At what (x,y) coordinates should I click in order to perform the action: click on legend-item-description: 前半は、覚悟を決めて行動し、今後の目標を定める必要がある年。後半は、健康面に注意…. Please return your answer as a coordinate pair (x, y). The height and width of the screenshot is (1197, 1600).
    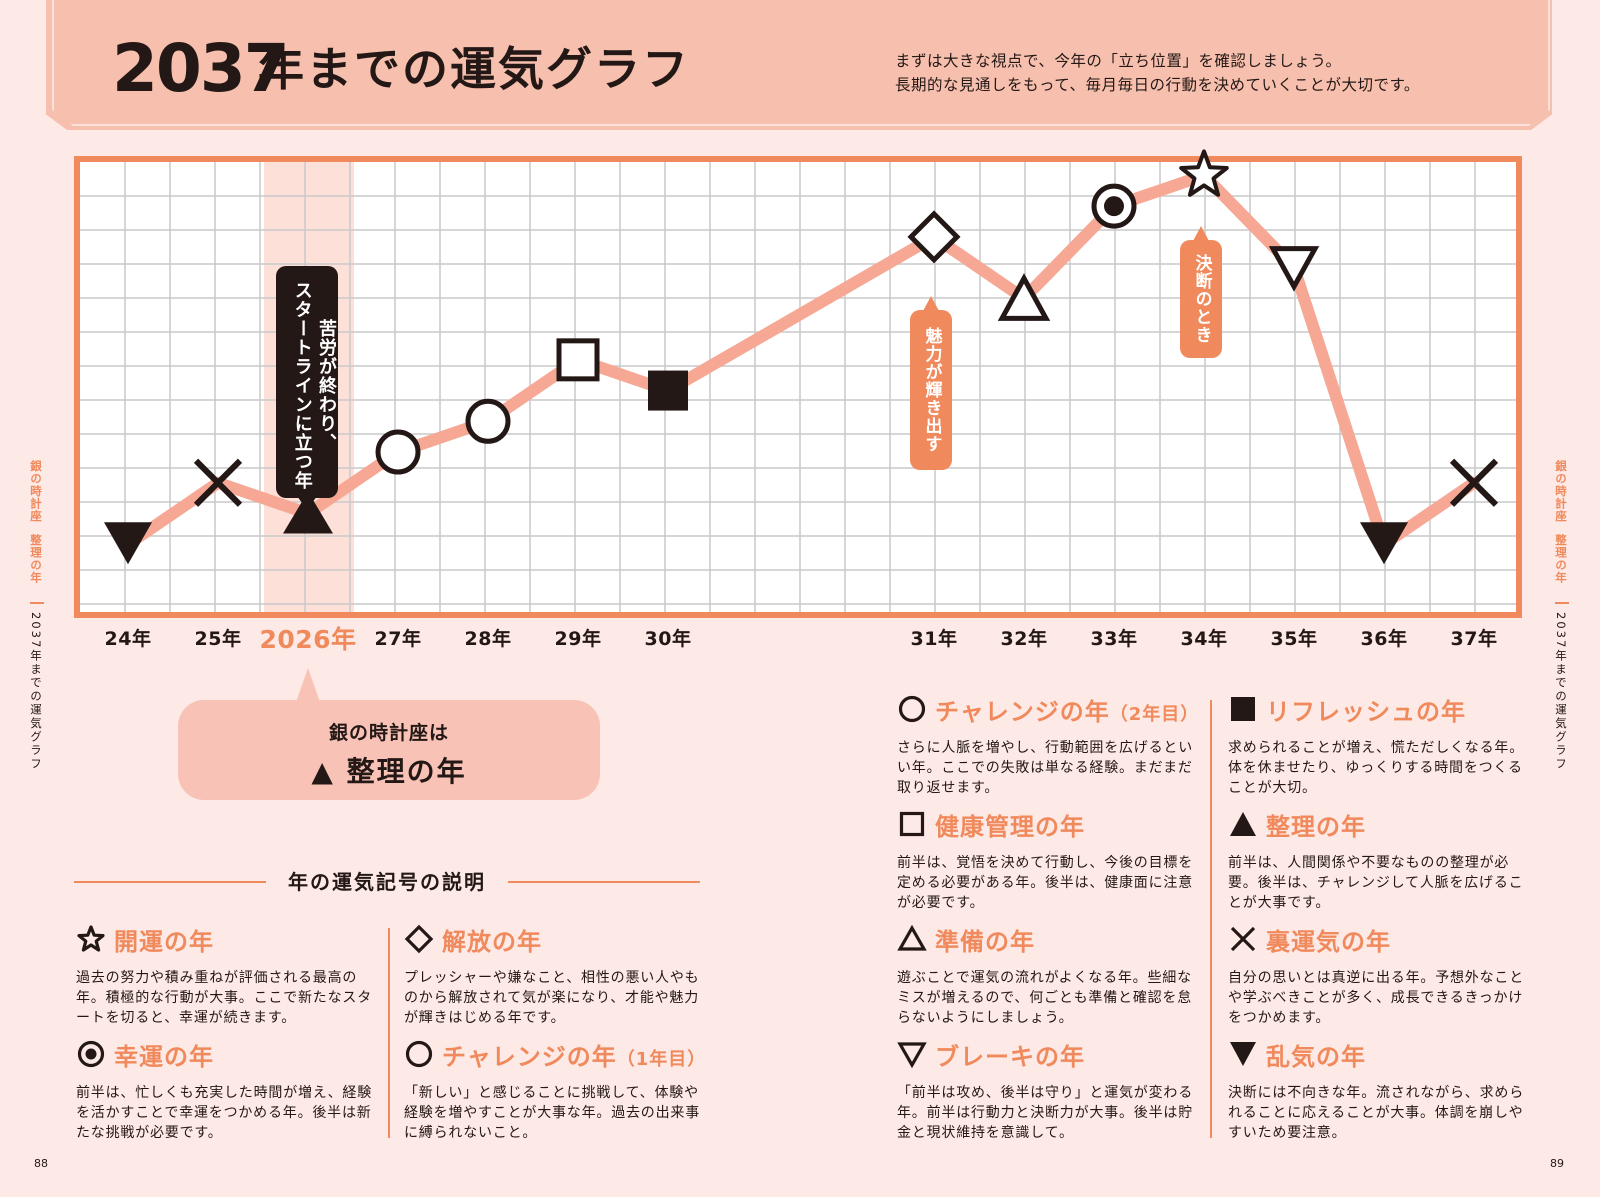
    Looking at the image, I should click on (1045, 883).